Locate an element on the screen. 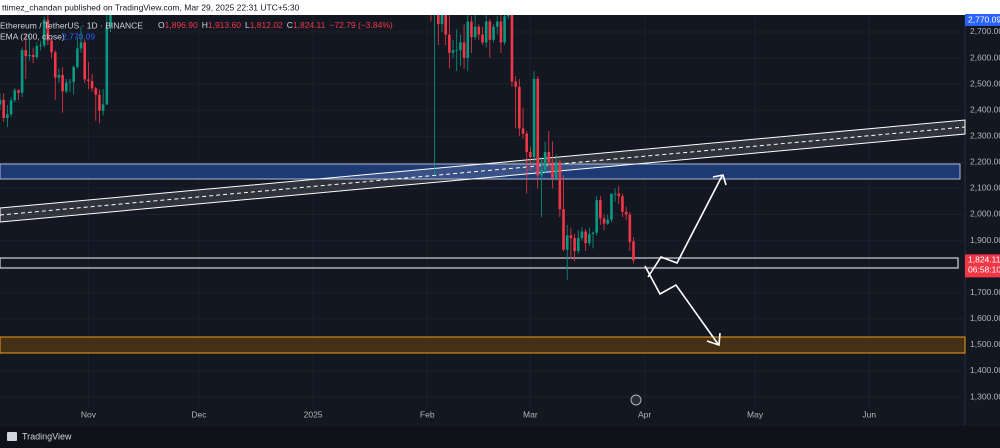 The width and height of the screenshot is (1000, 448). brand-name: TradingView is located at coordinates (47, 436).